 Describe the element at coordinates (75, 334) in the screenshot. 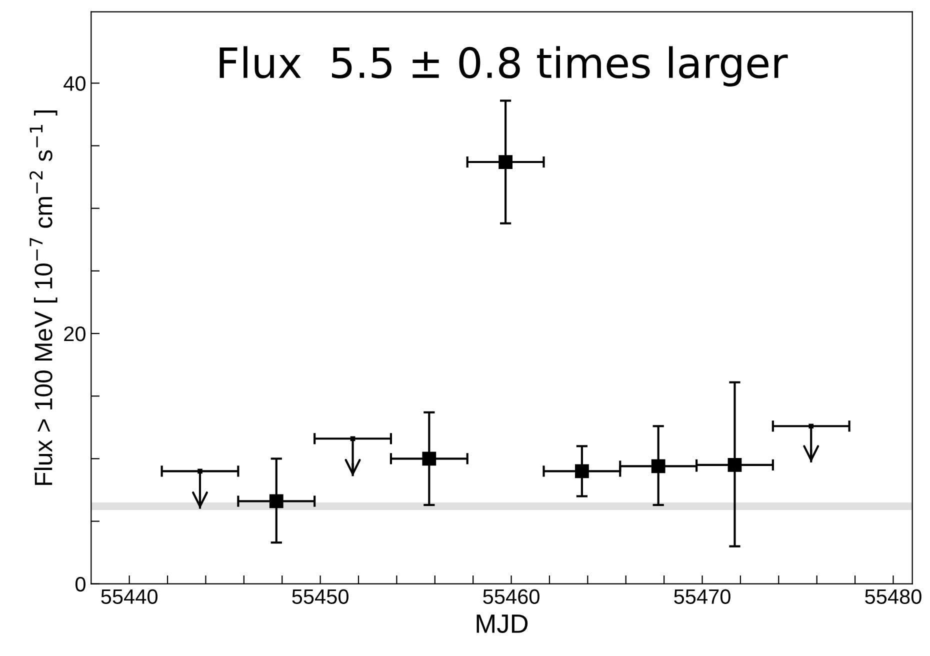

I see `y-tick-label: 20` at that location.